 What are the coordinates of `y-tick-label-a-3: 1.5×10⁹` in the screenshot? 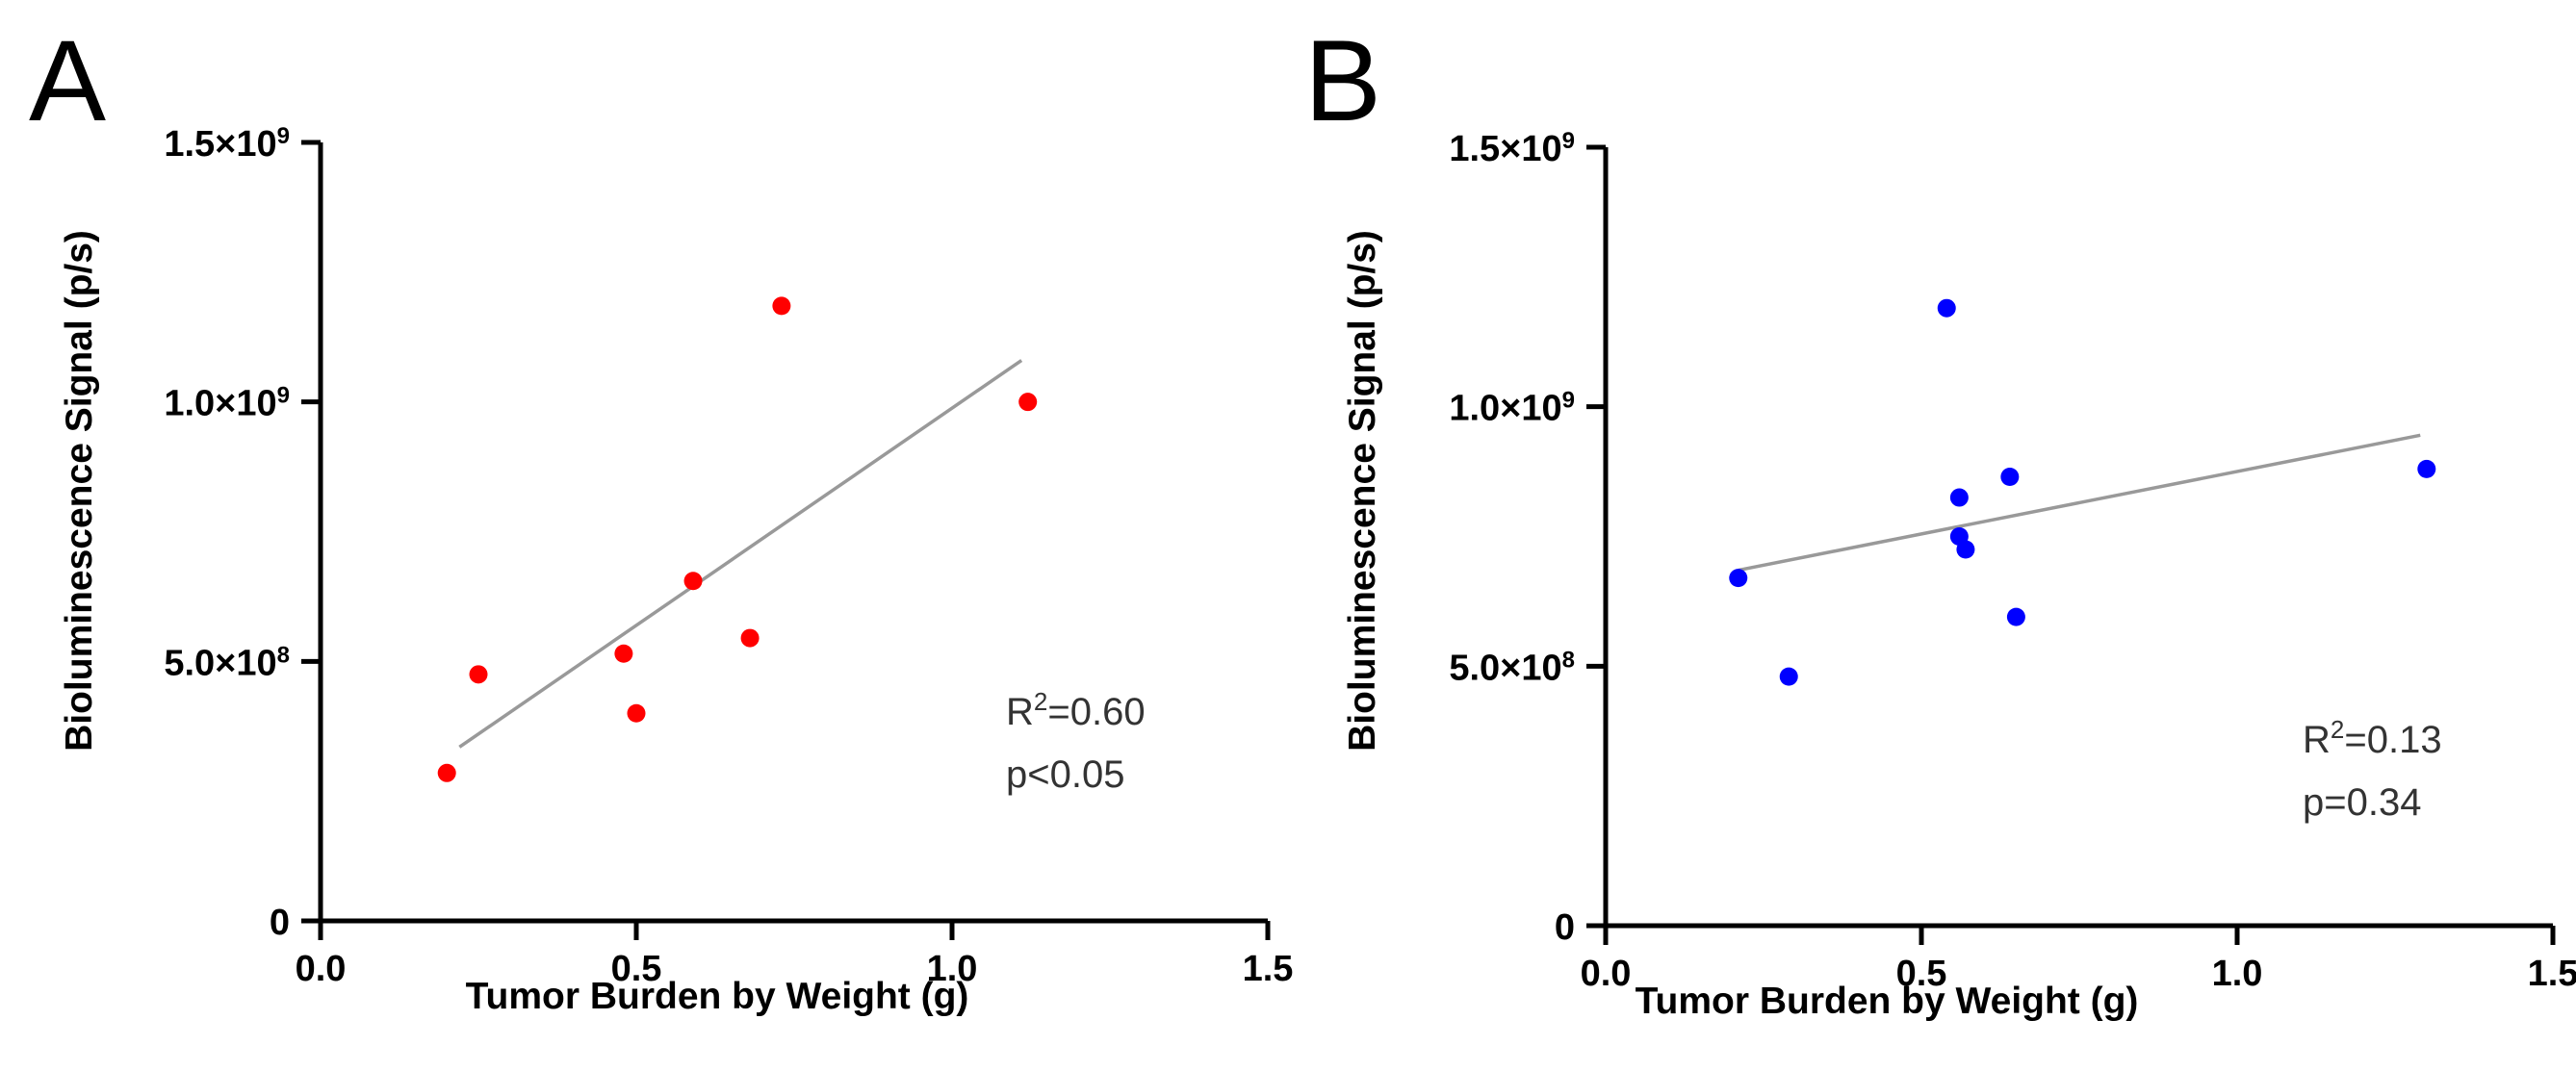 It's located at (227, 145).